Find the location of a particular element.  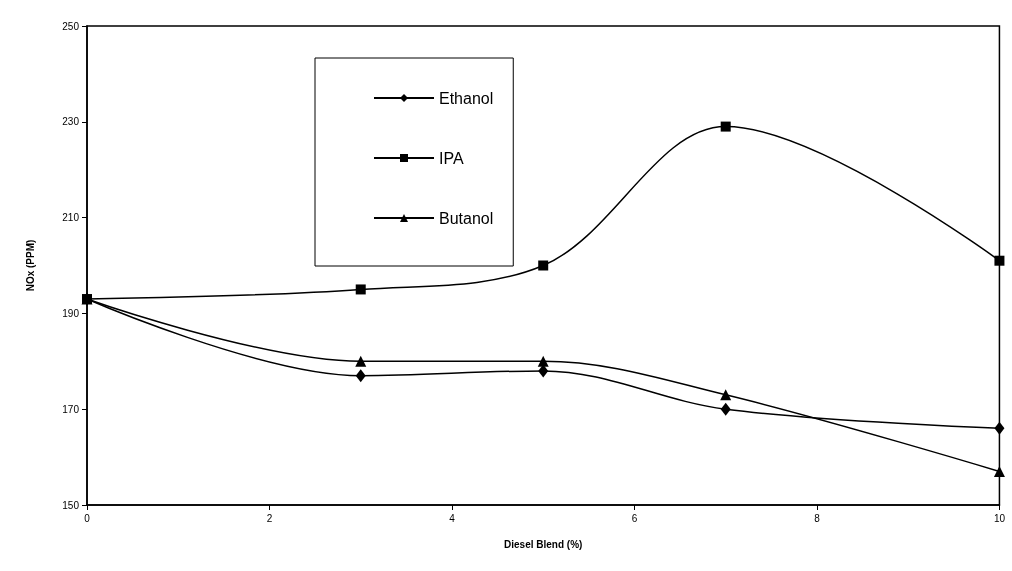

y-tick-label: 230 is located at coordinates (71, 122).